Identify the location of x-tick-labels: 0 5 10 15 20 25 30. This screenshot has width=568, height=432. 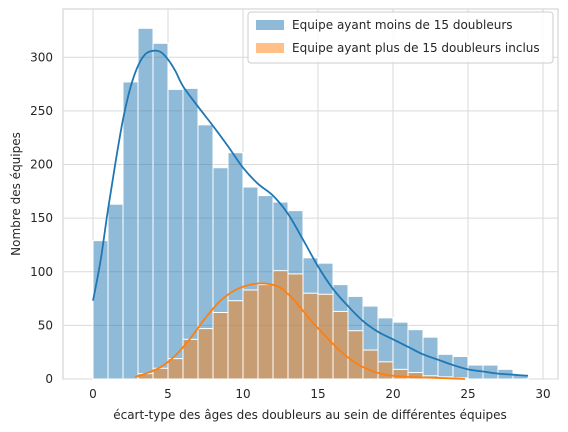
(319, 394).